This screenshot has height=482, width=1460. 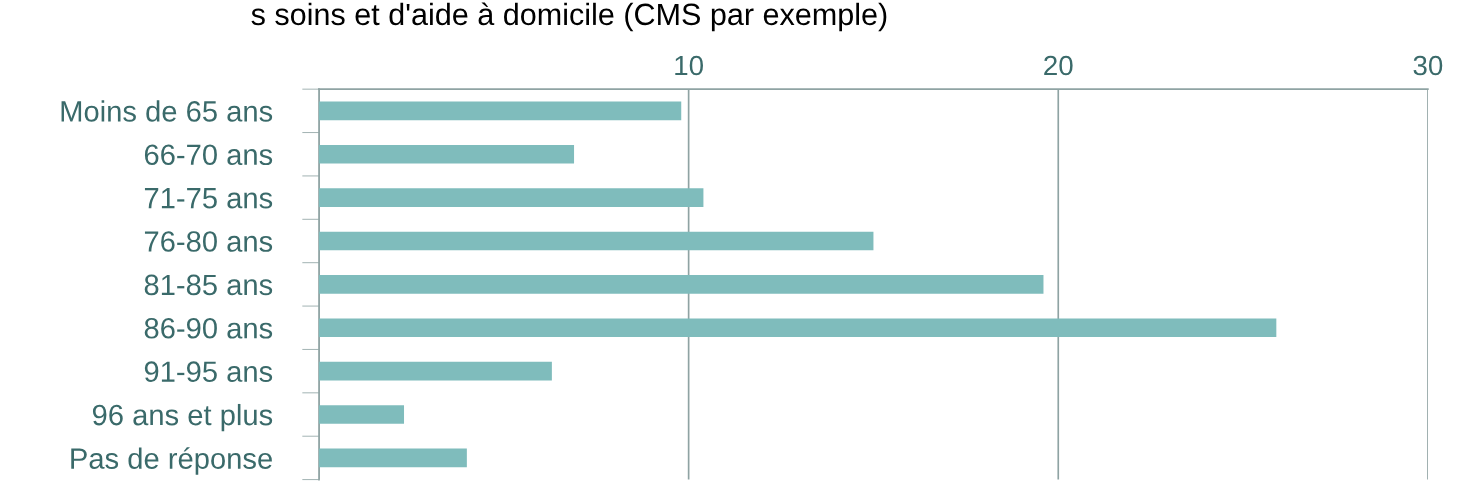 What do you see at coordinates (208, 198) in the screenshot?
I see `y-tick-label: 71-75 ans` at bounding box center [208, 198].